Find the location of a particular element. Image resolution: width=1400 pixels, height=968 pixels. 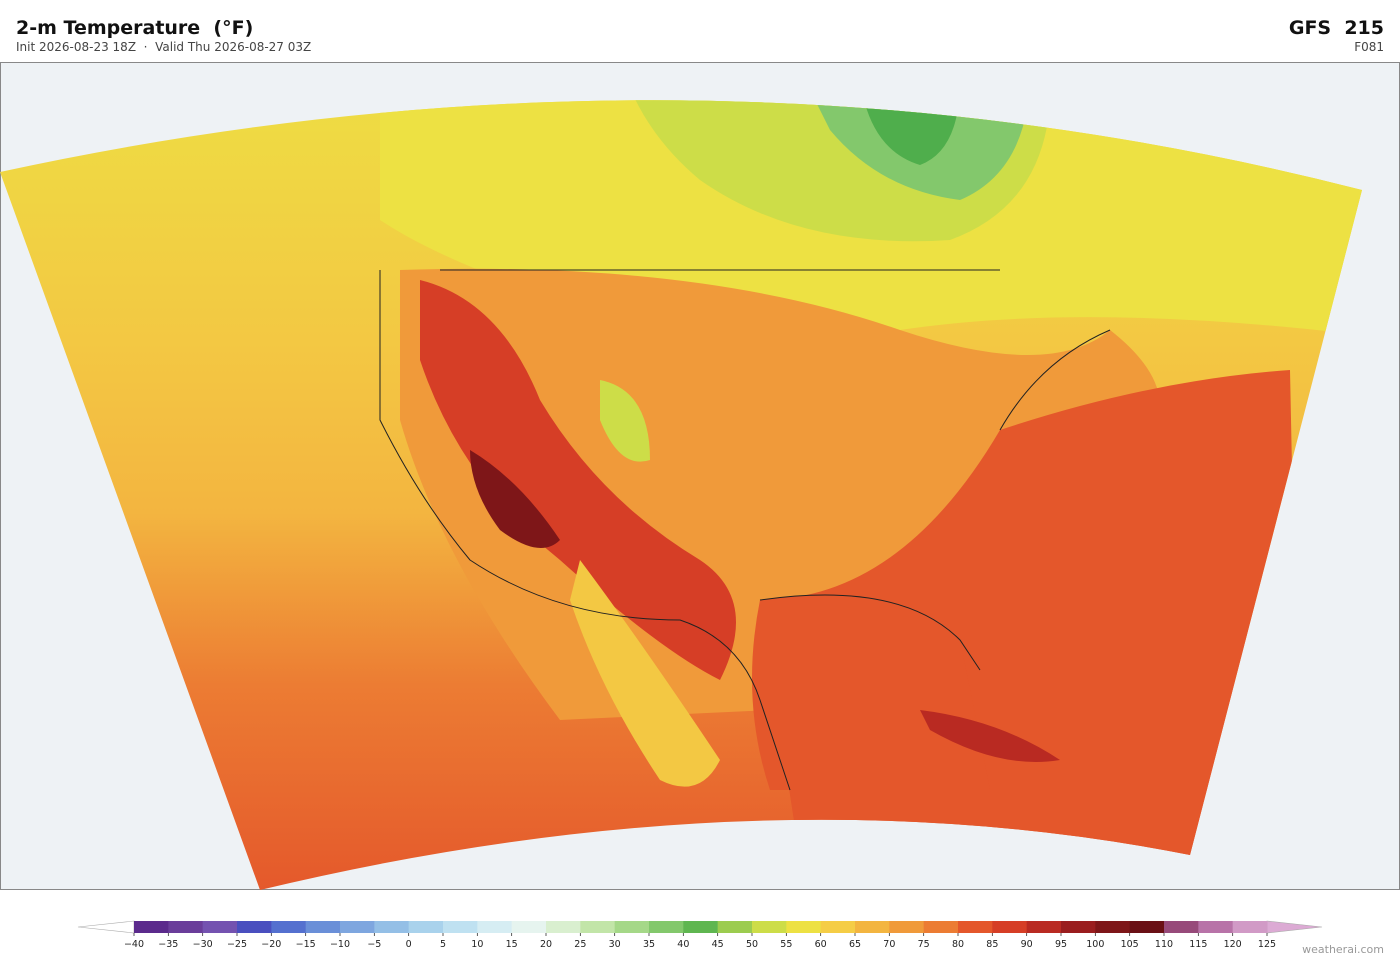

colorbar-tick-label: −35 is located at coordinates (168, 944).